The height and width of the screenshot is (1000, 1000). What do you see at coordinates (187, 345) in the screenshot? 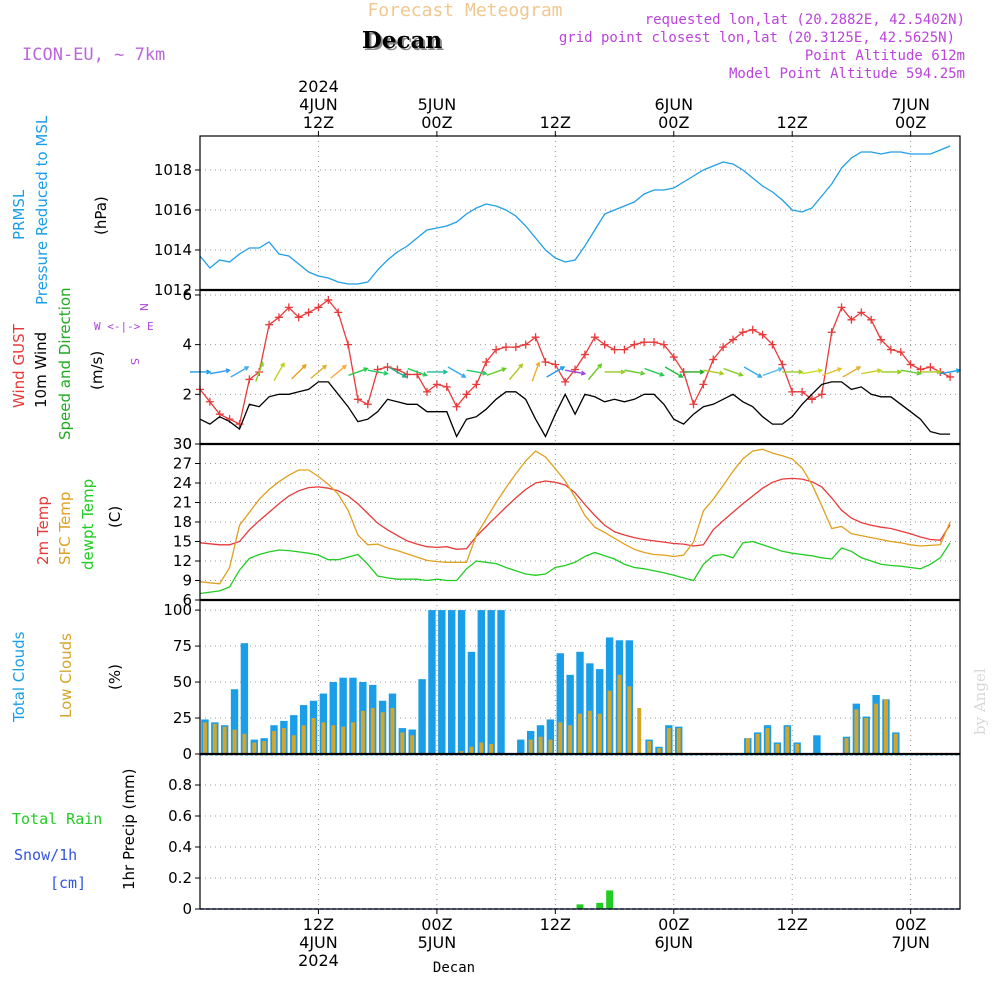
I see `wind-ytick-label: 4` at bounding box center [187, 345].